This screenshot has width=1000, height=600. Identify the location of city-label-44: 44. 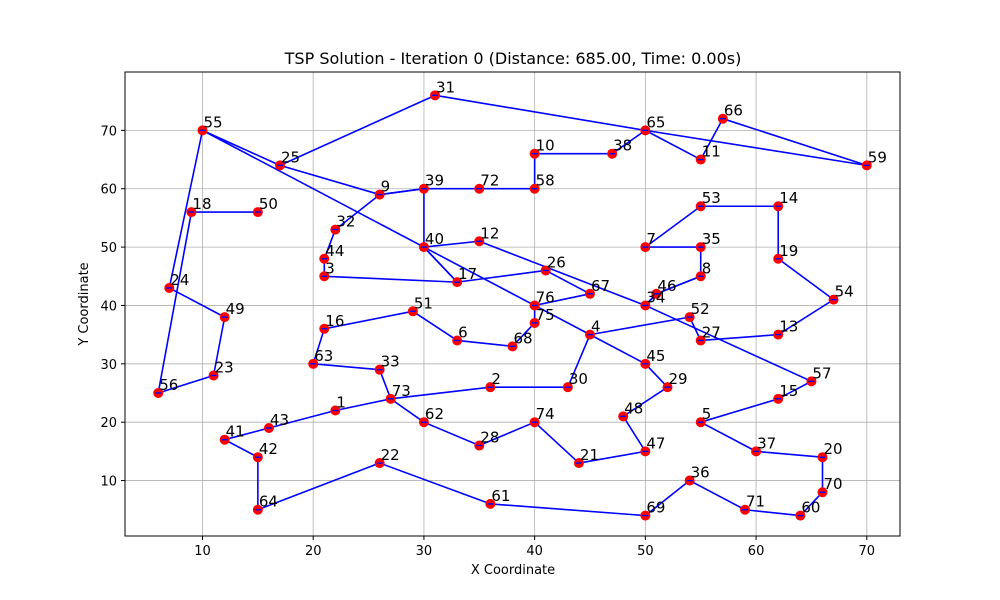
(334, 251).